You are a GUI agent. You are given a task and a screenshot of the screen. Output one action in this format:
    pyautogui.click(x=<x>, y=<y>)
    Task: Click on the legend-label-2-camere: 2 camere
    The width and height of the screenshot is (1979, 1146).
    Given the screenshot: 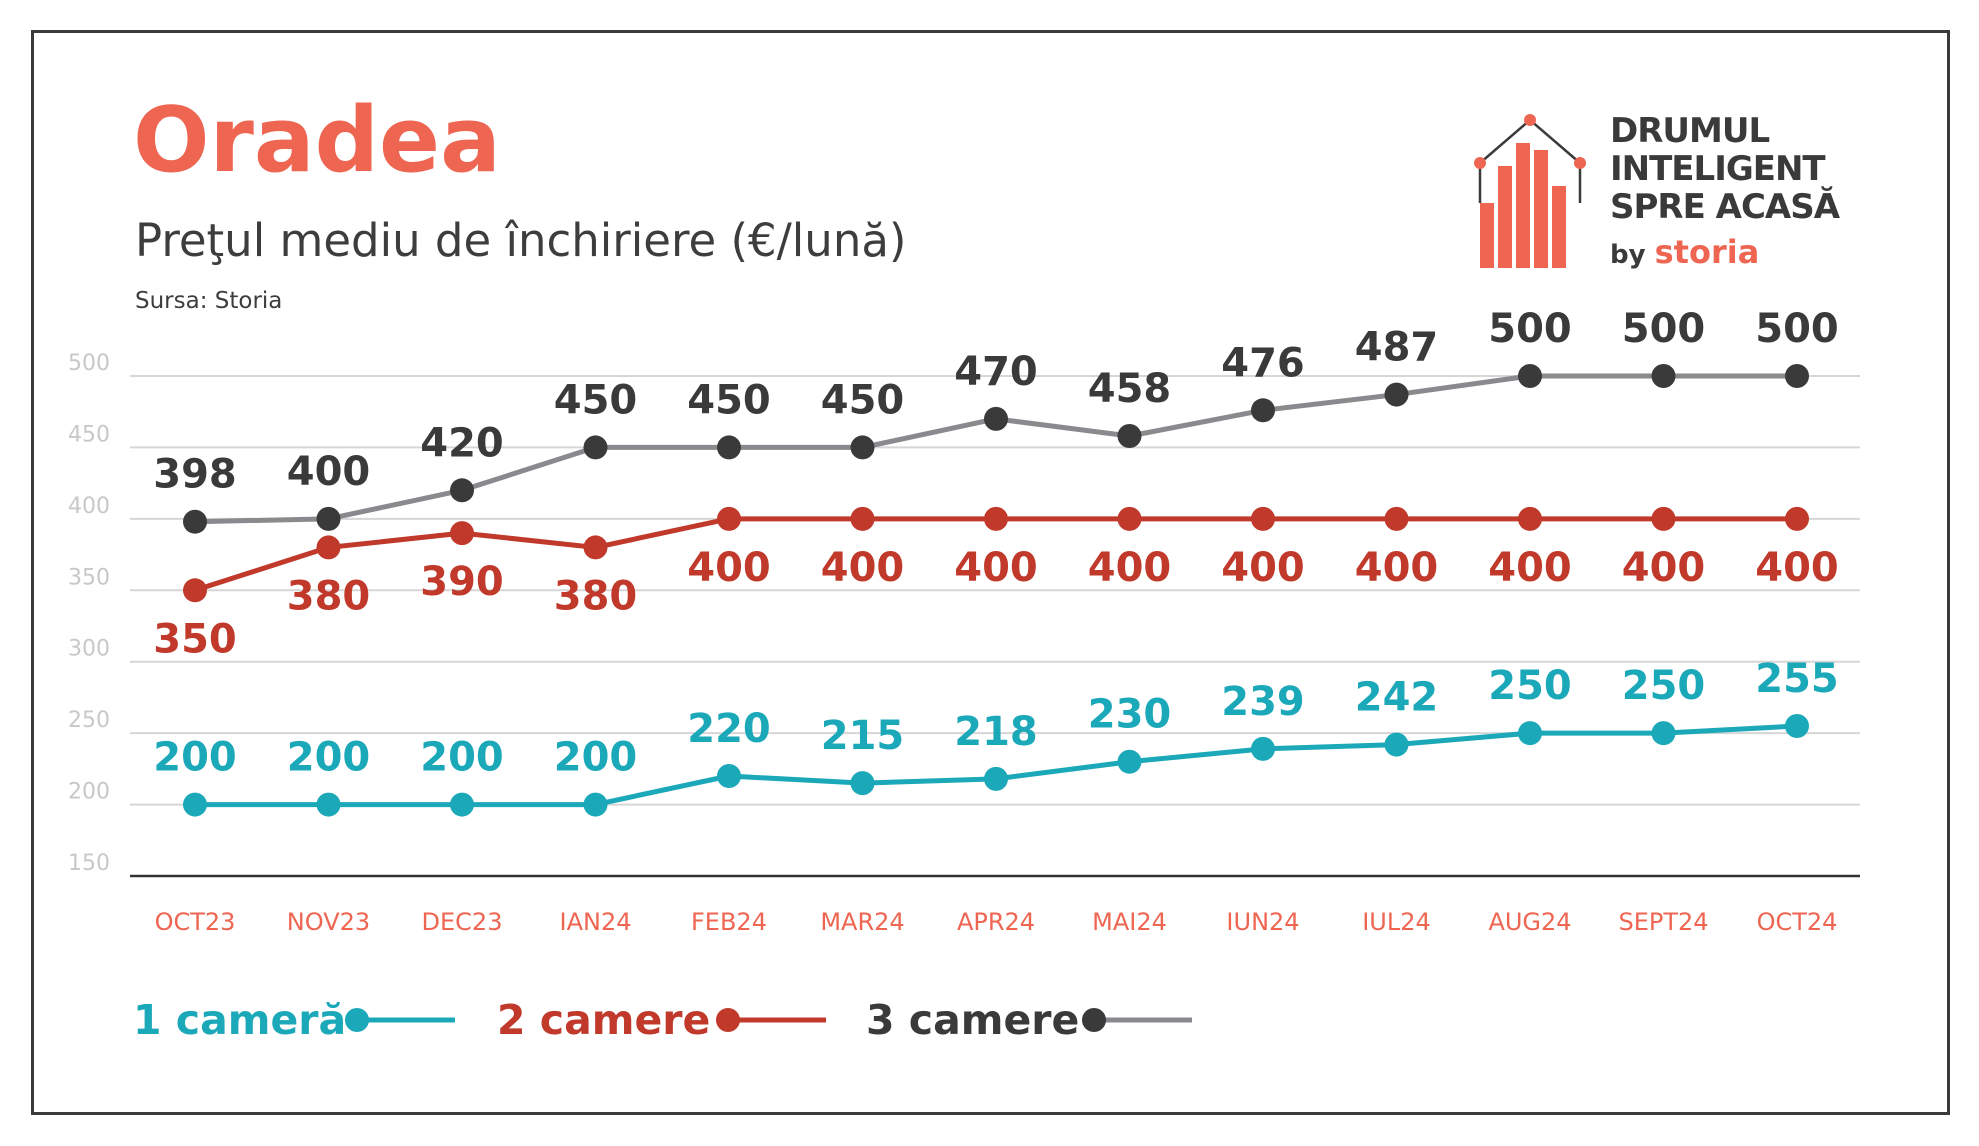 What is the action you would take?
    pyautogui.click(x=604, y=1020)
    